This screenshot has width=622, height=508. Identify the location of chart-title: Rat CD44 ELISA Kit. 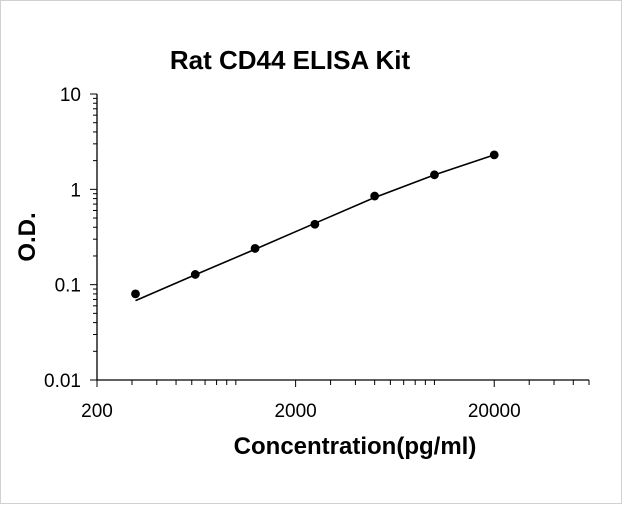
(290, 60).